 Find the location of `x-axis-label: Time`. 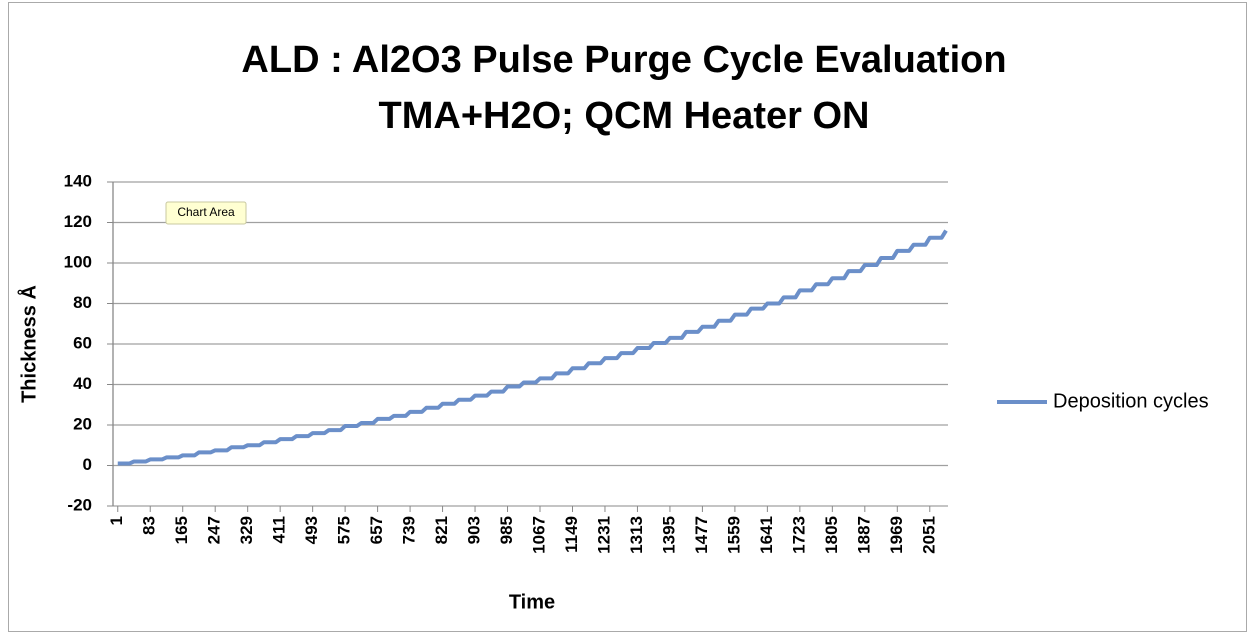

x-axis-label: Time is located at coordinates (532, 602).